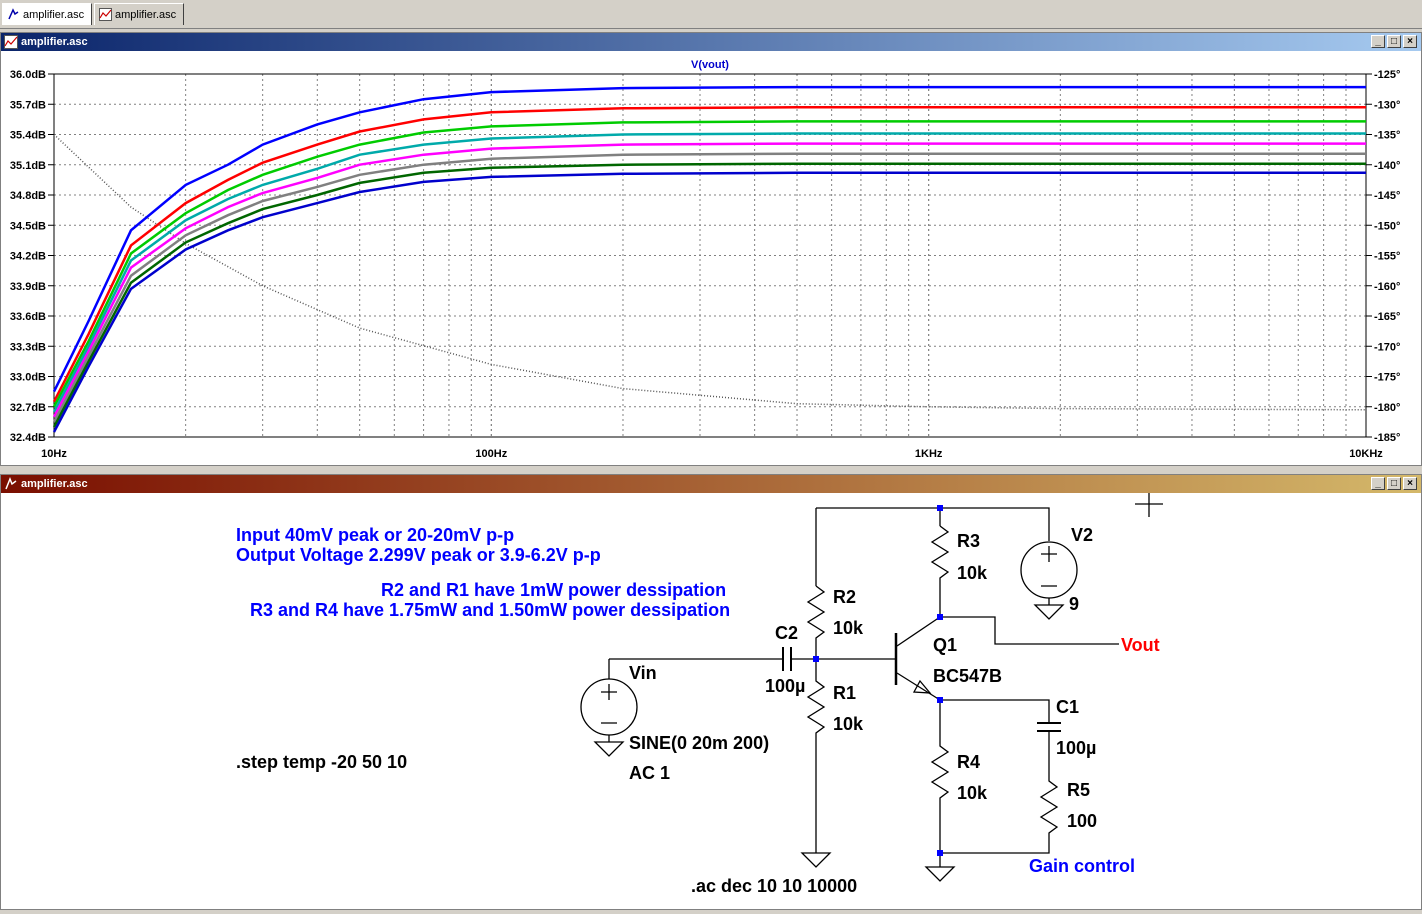 This screenshot has width=1422, height=914. Describe the element at coordinates (940, 776) in the screenshot. I see `resistor-r4` at that location.